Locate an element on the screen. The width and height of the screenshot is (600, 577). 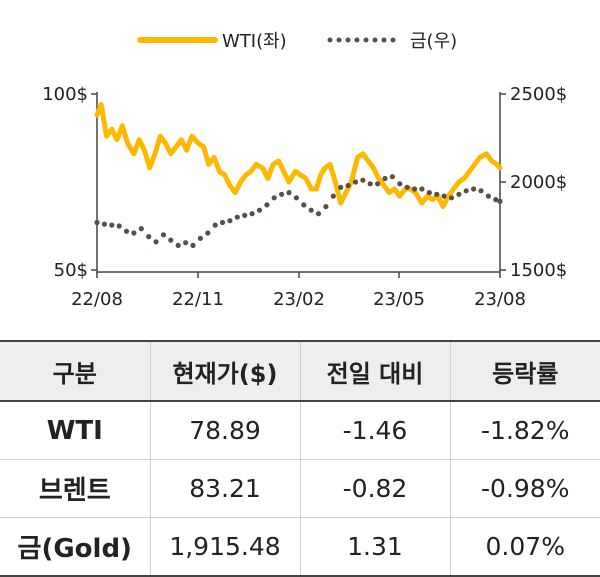
cell-change-rate: 0.07% is located at coordinates (524, 547).